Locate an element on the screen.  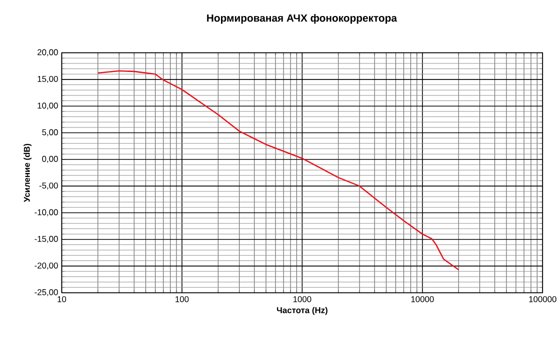
x-tick-label: 10000 is located at coordinates (422, 299).